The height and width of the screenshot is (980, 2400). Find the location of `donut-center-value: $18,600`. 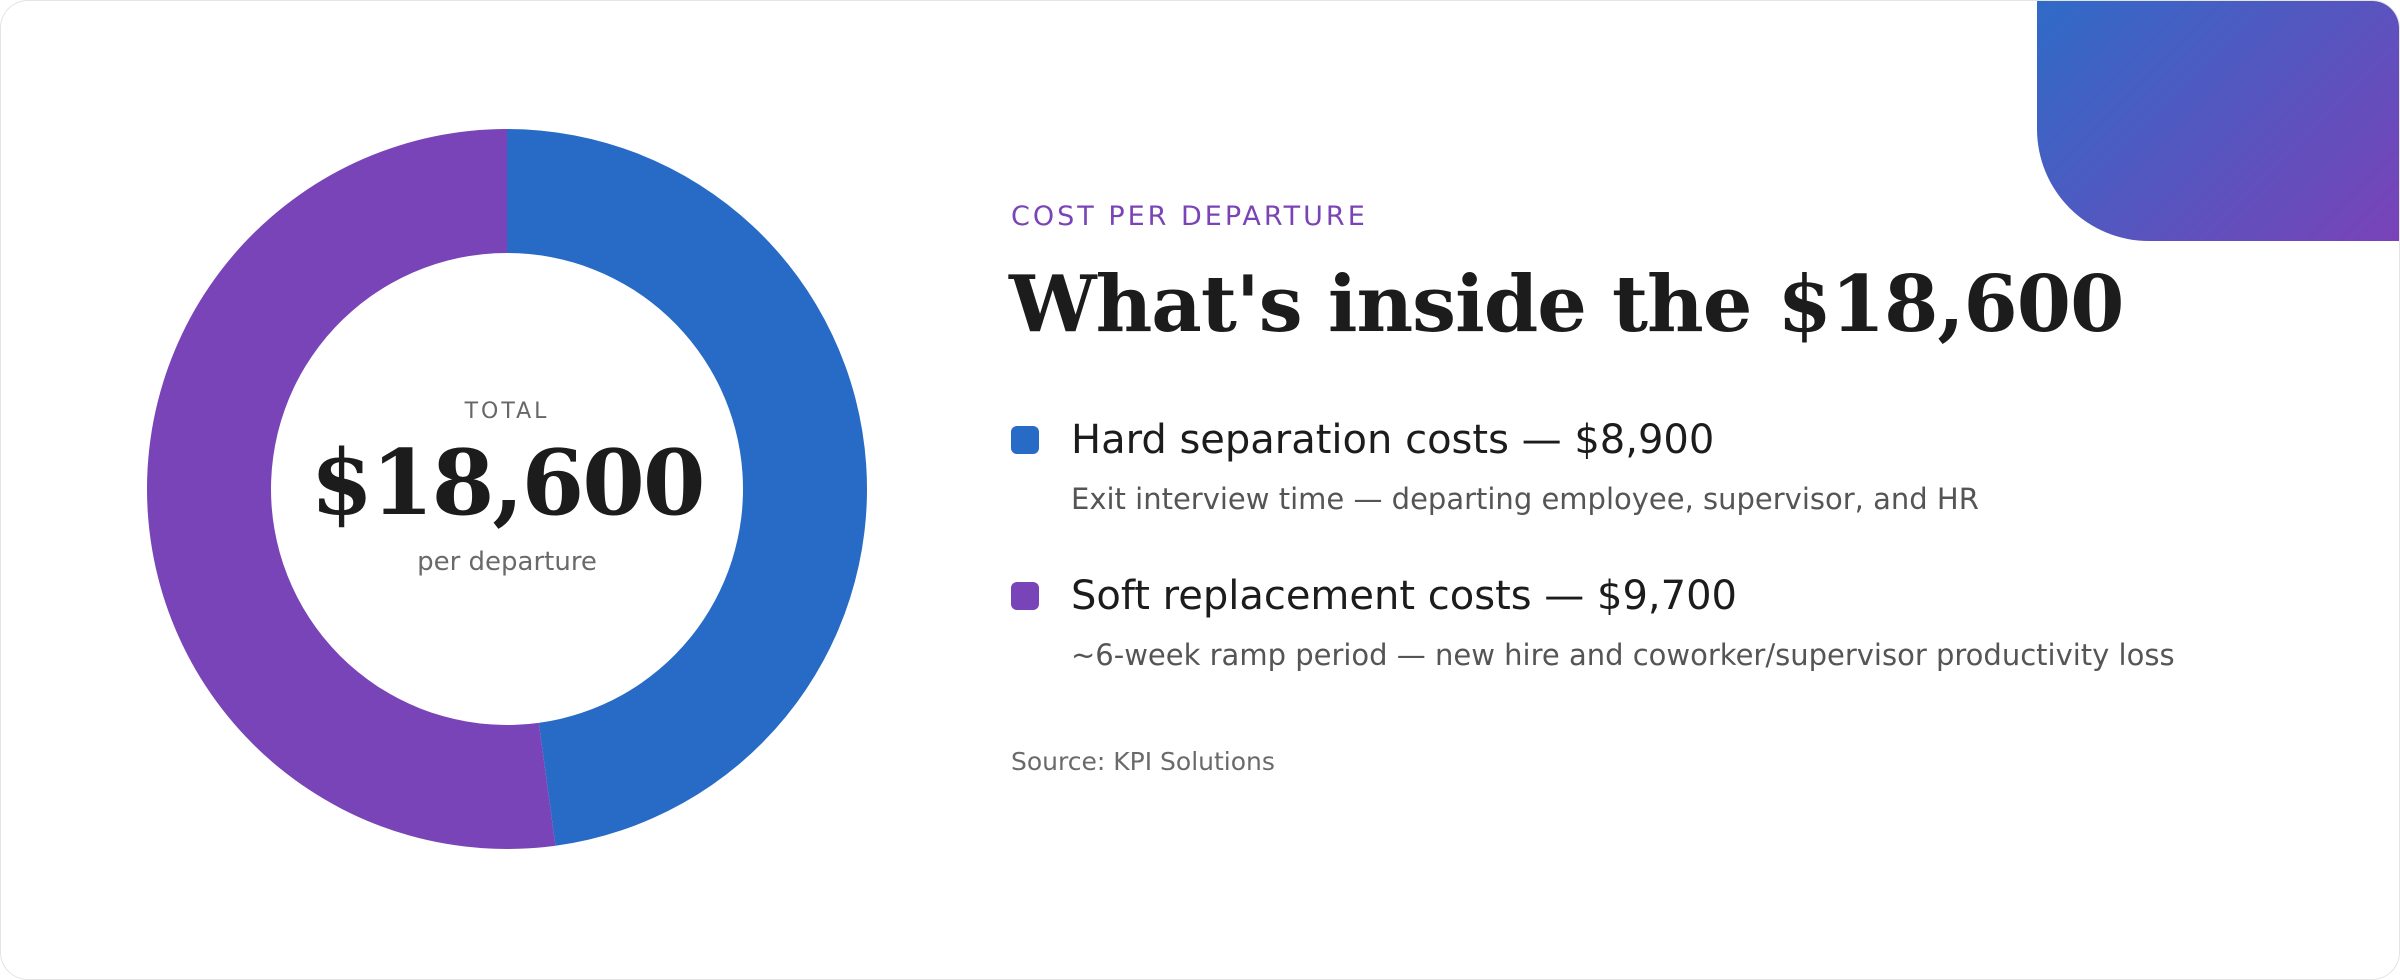

donut-center-value: $18,600 is located at coordinates (507, 483).